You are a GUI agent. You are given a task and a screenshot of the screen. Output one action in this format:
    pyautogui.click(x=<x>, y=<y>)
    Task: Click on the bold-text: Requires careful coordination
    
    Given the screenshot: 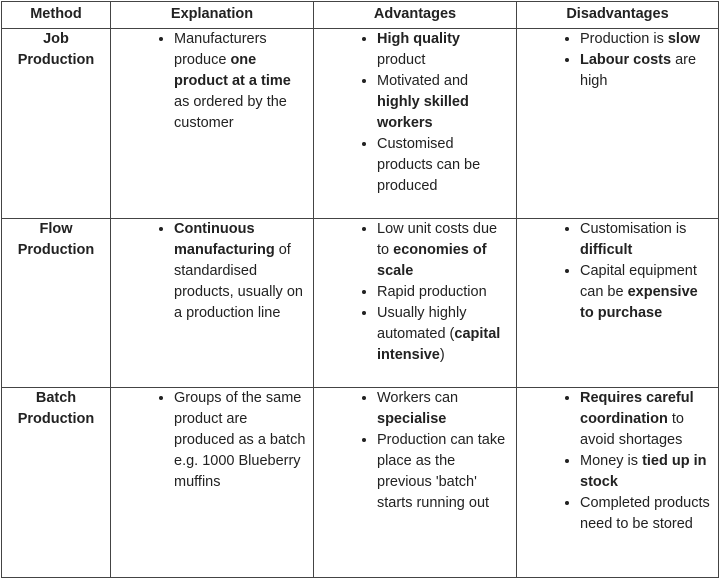 What is the action you would take?
    pyautogui.click(x=637, y=408)
    